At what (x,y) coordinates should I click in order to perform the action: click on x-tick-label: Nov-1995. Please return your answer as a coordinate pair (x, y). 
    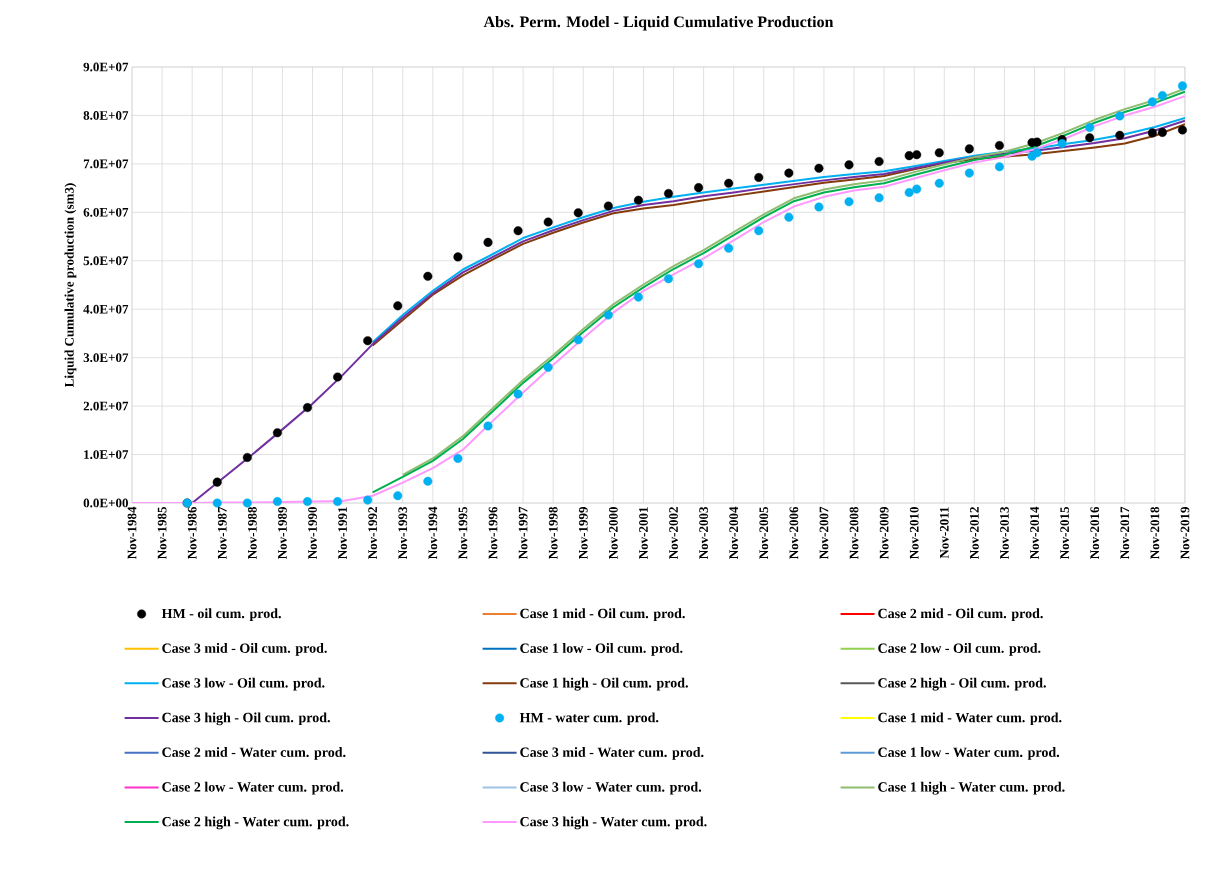
    Looking at the image, I should click on (463, 533).